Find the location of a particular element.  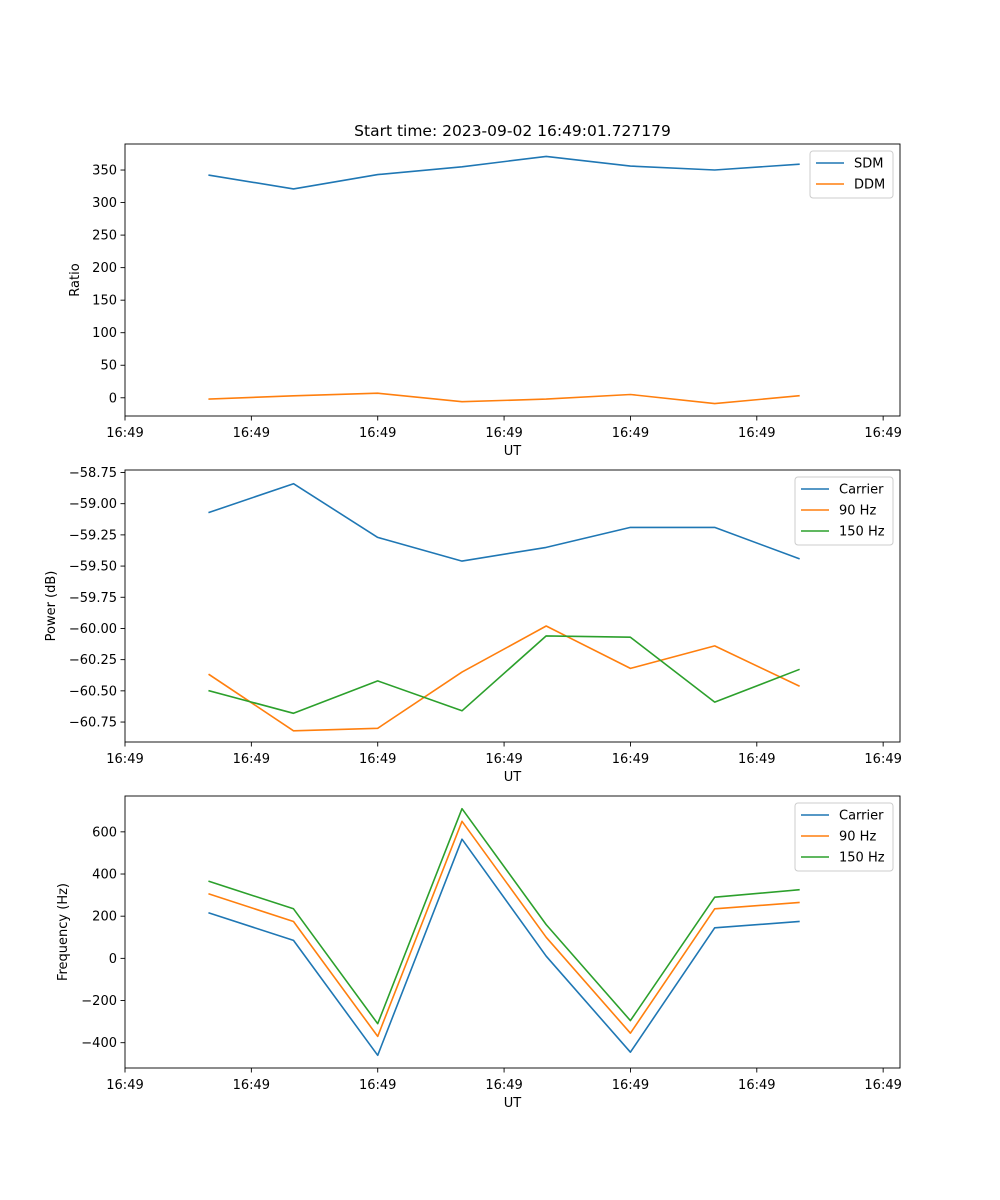

frequency-series-carrier-line is located at coordinates (504, 947).